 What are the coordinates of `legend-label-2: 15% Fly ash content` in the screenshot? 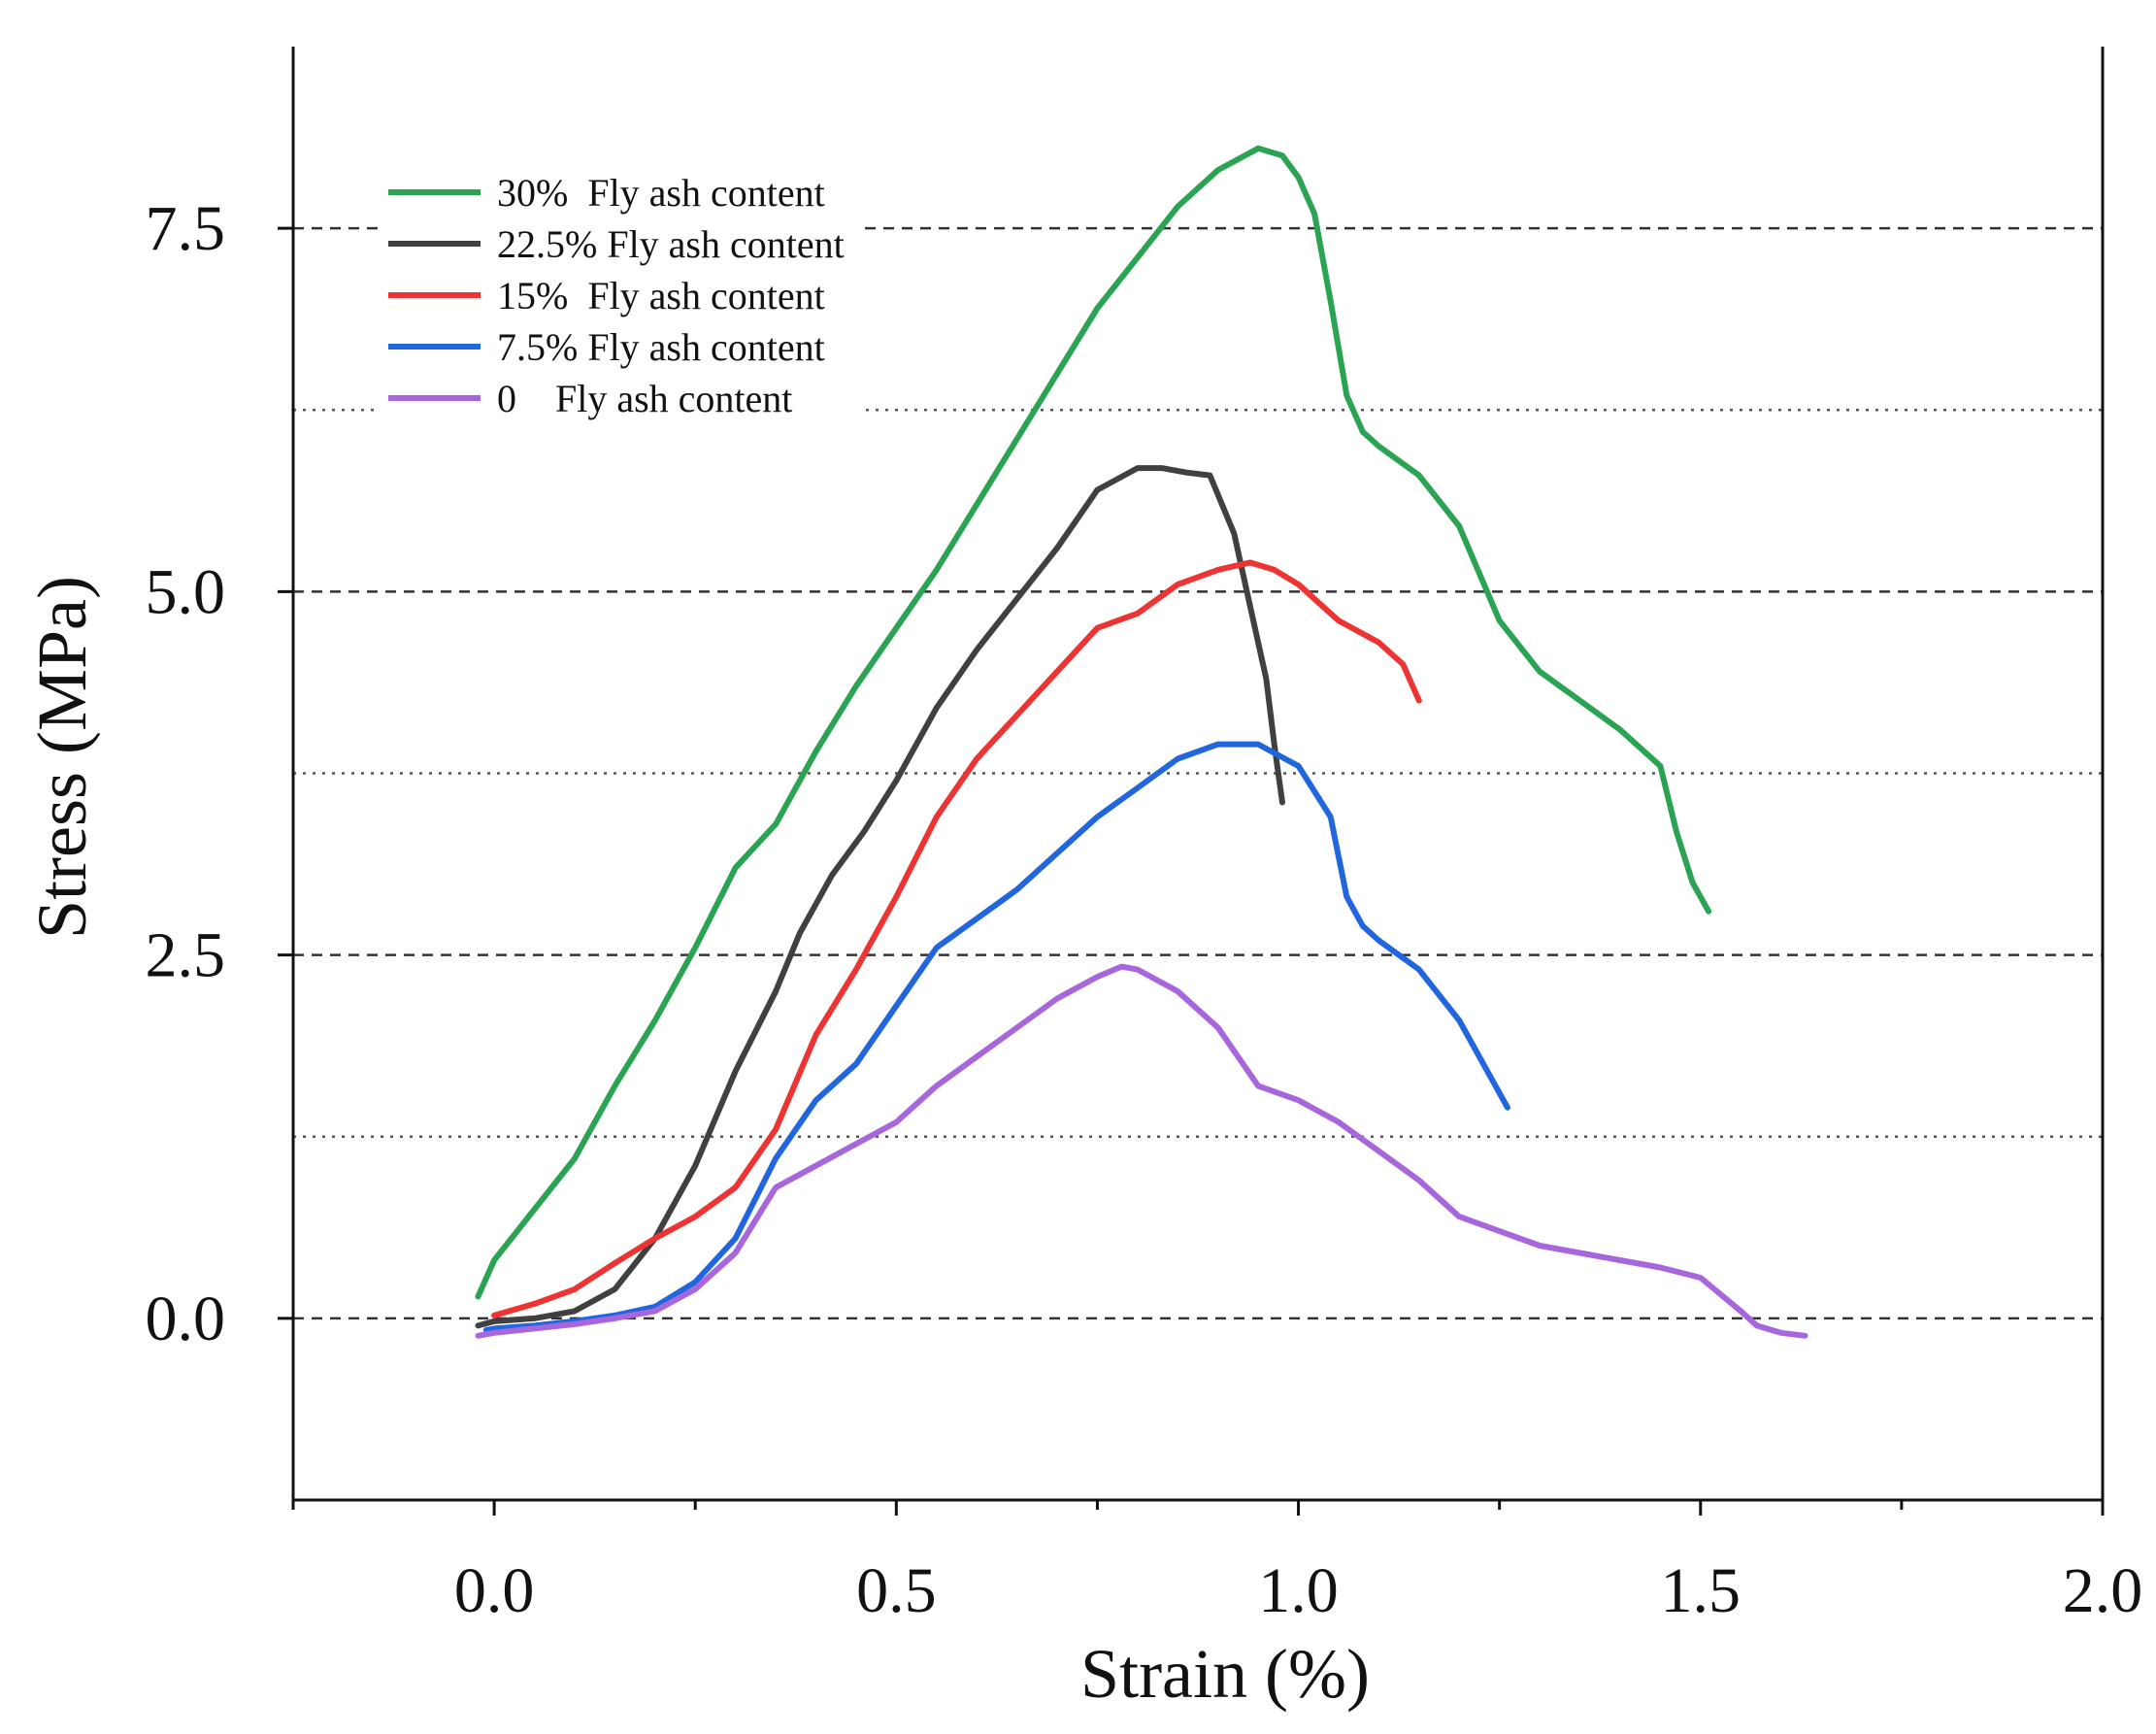 It's located at (661, 296).